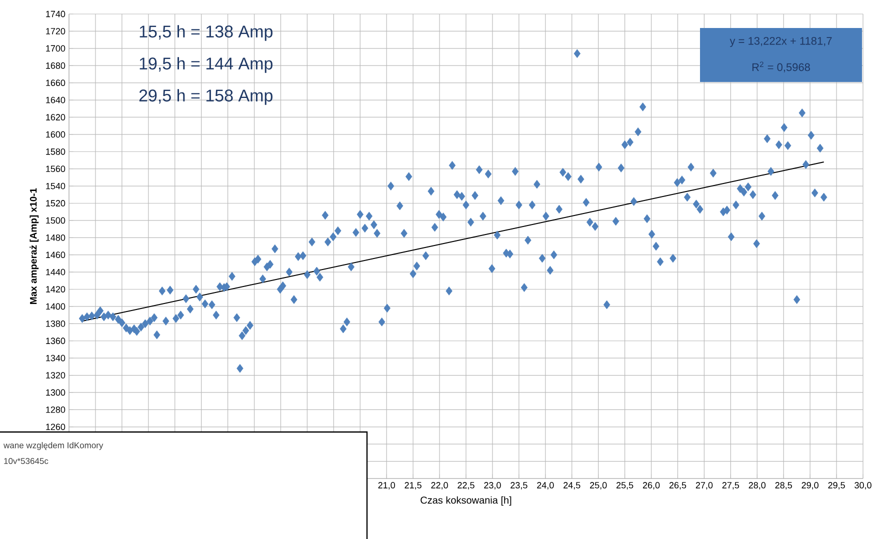 The width and height of the screenshot is (892, 539). What do you see at coordinates (387, 486) in the screenshot?
I see `x-tick-label: 21,0` at bounding box center [387, 486].